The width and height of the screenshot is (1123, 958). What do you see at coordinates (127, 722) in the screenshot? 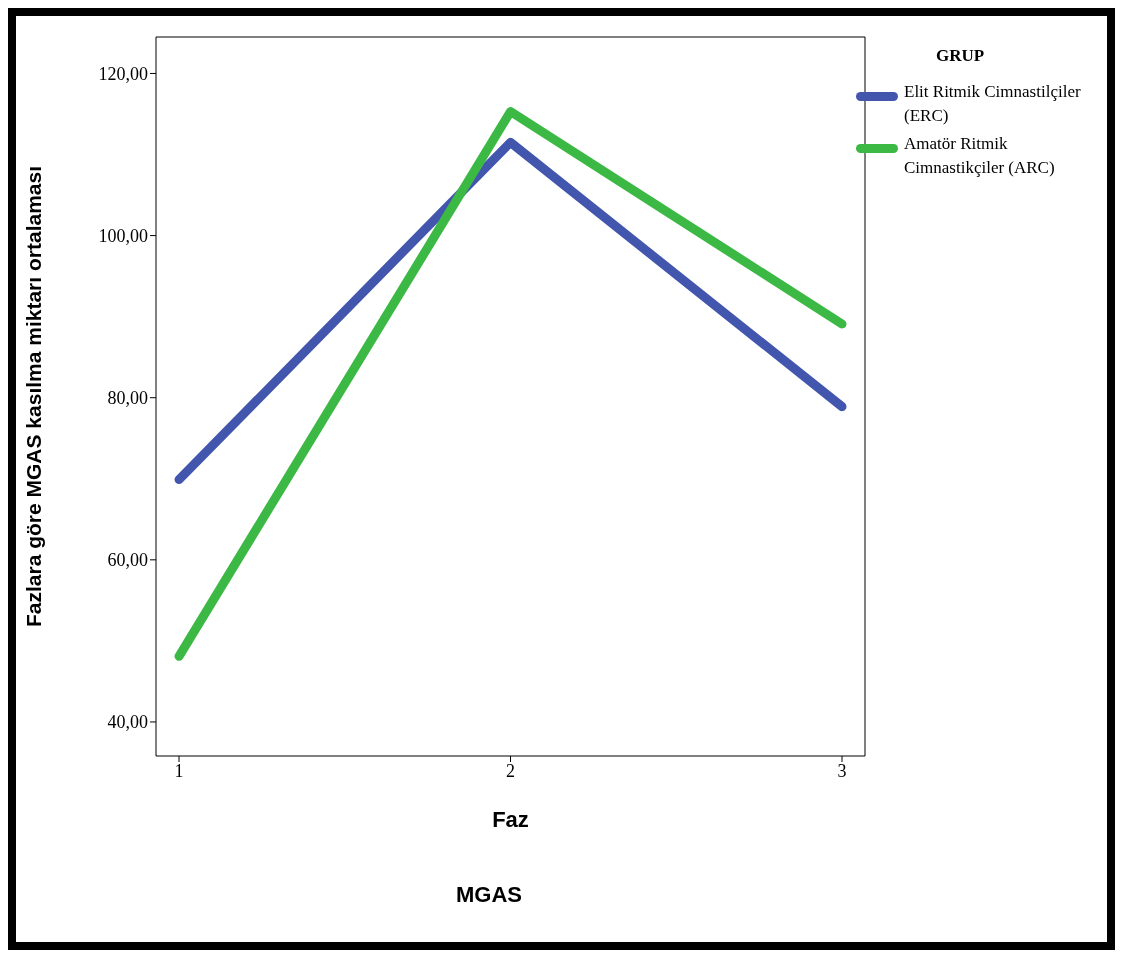
I see `y-tick-label: 40,00` at bounding box center [127, 722].